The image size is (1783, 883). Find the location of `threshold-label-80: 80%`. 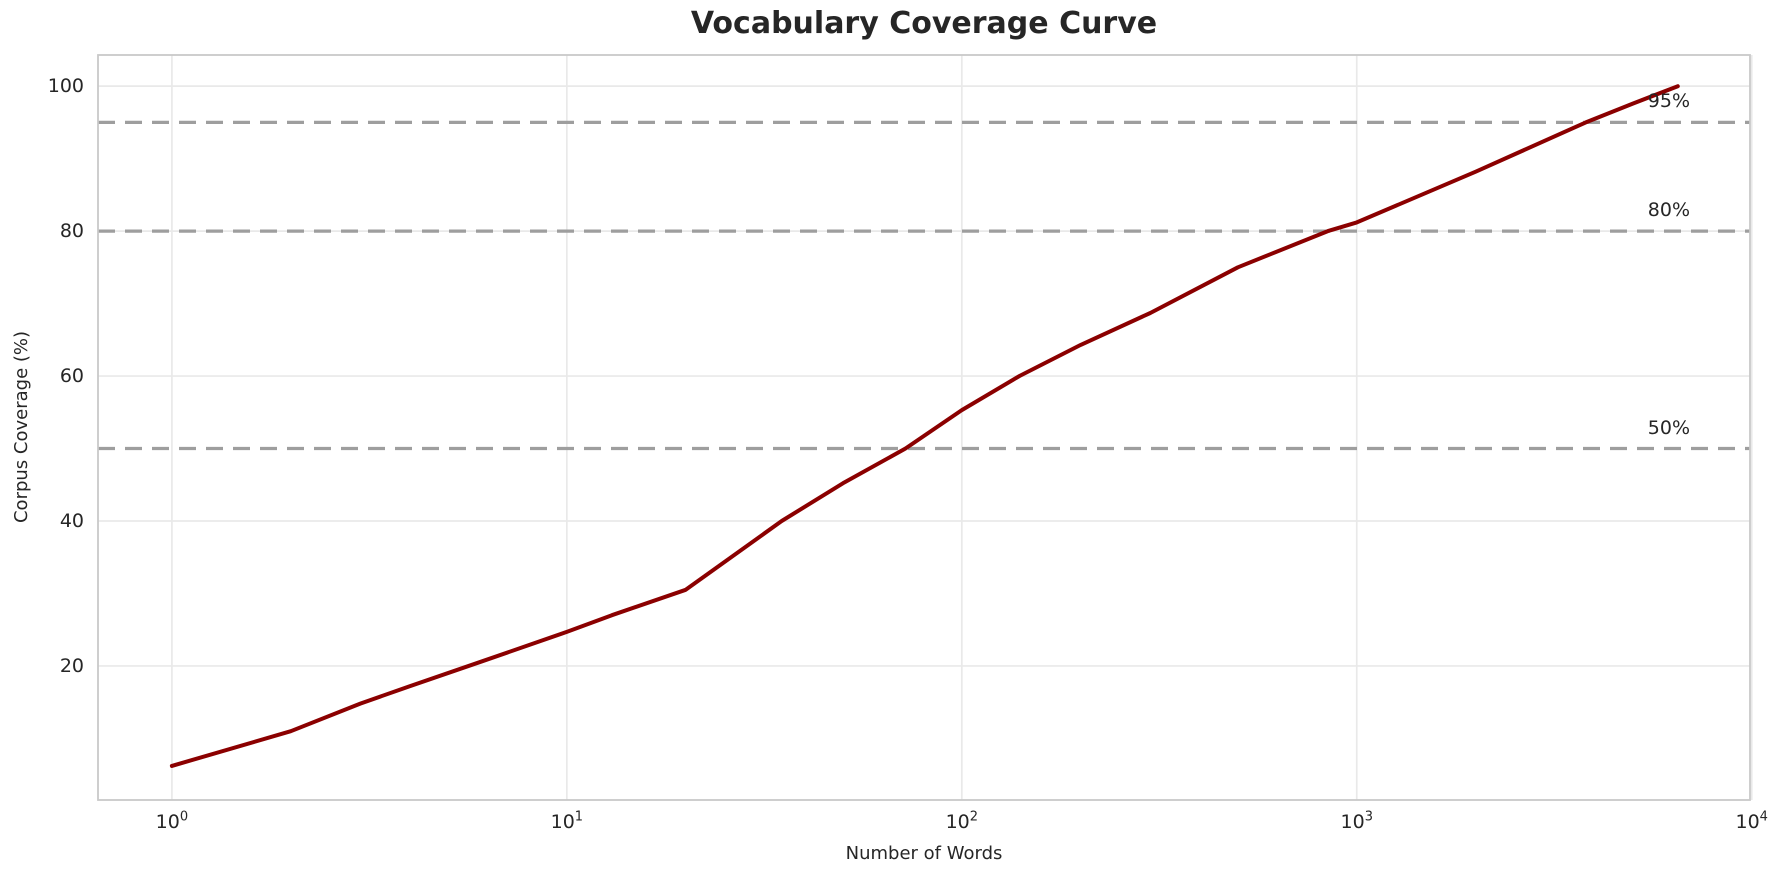

threshold-label-80: 80% is located at coordinates (1668, 210).